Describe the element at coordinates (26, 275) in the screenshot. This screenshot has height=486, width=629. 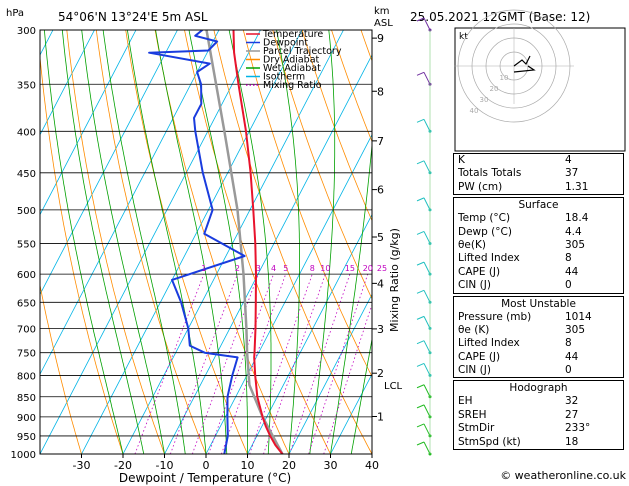
I see `pressure-tick-label: 600` at that location.